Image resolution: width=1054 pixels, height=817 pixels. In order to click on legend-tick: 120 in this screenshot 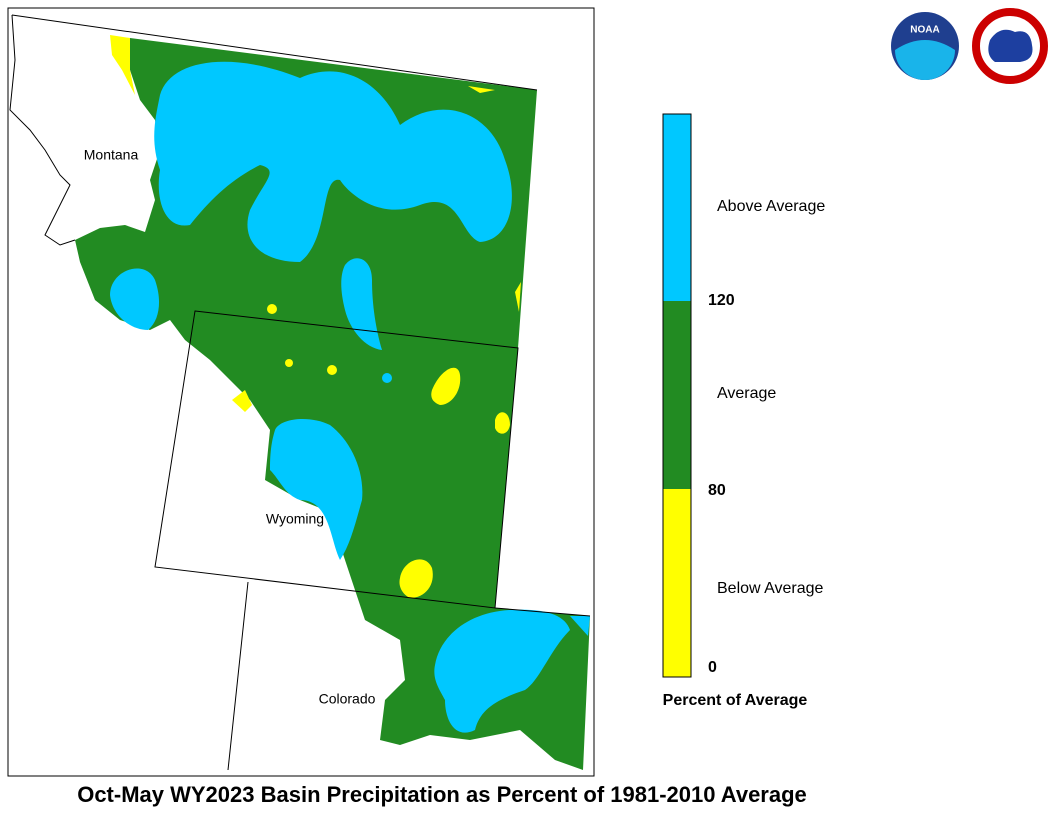, I will do `click(721, 300)`.